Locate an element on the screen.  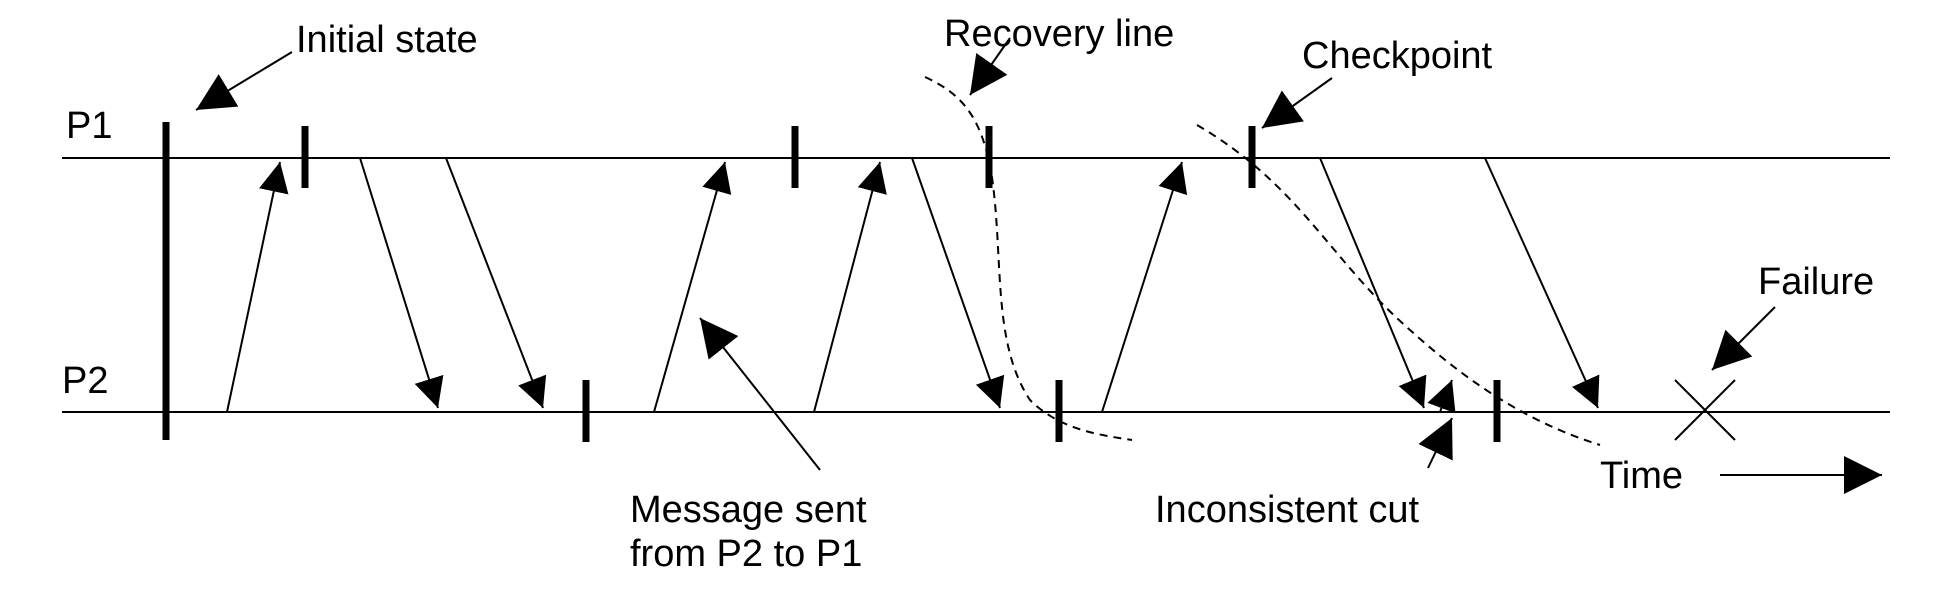
message-label-line1: Message sent is located at coordinates (748, 510).